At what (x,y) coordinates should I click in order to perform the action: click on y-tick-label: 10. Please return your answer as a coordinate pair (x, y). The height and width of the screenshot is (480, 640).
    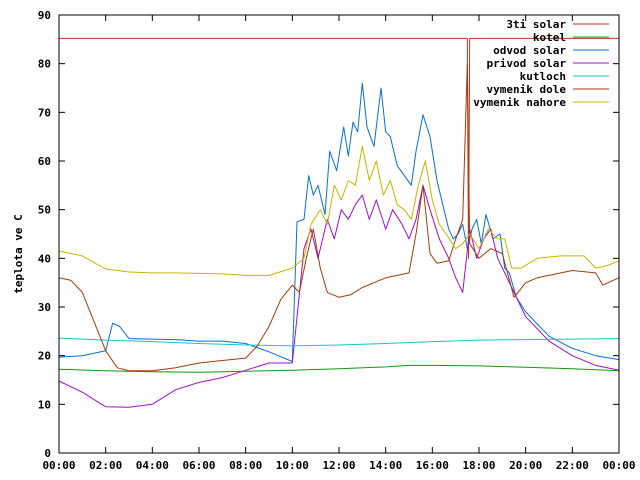
    Looking at the image, I should click on (44, 404).